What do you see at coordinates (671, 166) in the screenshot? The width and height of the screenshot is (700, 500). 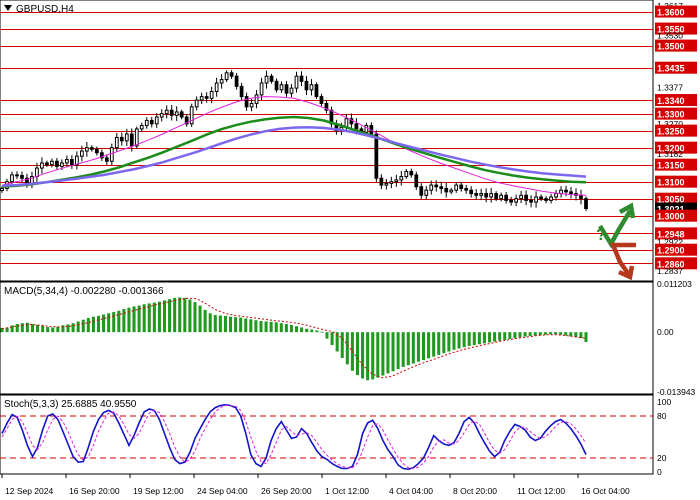 I see `price-label: 1.3150` at bounding box center [671, 166].